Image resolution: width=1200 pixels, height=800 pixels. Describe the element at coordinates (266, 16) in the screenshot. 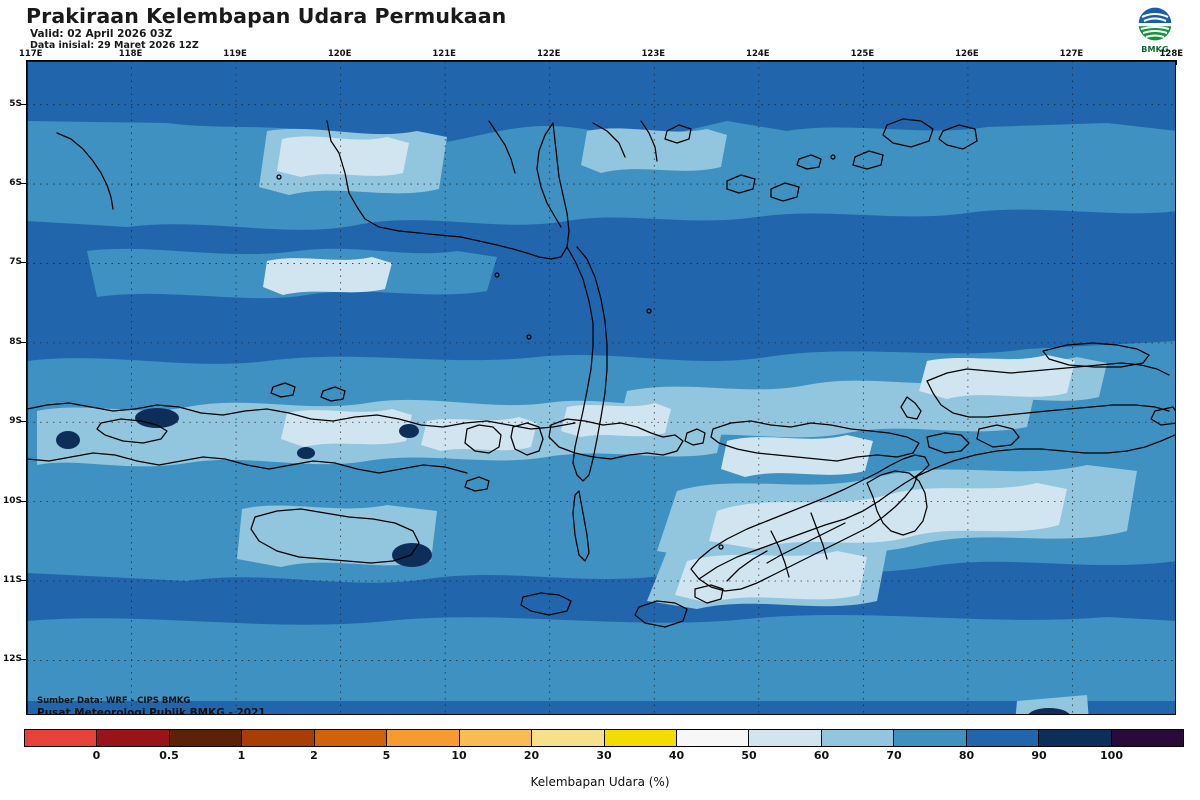

I see `page-title: Prakiraan Kelembapan Udara Permukaan` at that location.